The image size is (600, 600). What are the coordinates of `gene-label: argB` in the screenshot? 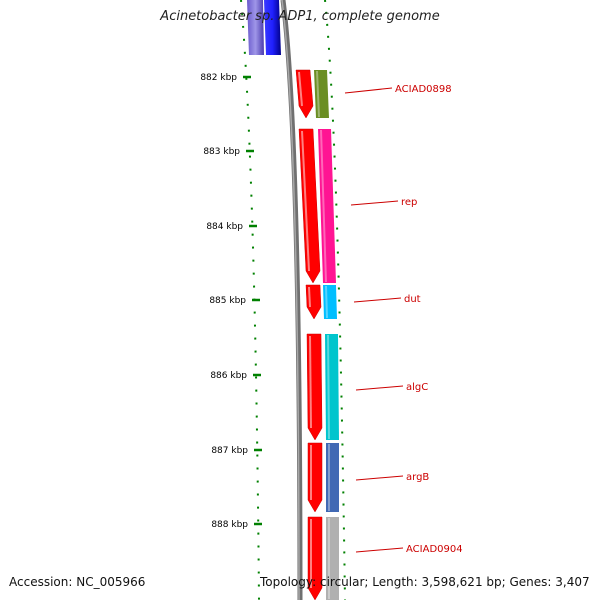 It's located at (417, 477).